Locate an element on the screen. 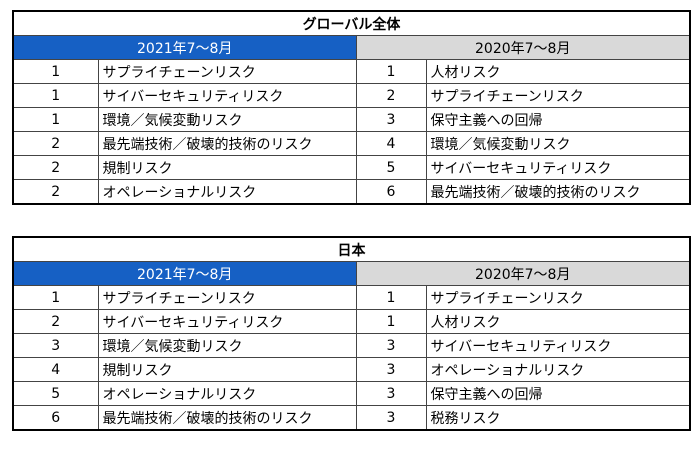  table-row: 2 最先端技術／破壊的技術のリスク 4 環境／気候変動リスク is located at coordinates (351, 143).